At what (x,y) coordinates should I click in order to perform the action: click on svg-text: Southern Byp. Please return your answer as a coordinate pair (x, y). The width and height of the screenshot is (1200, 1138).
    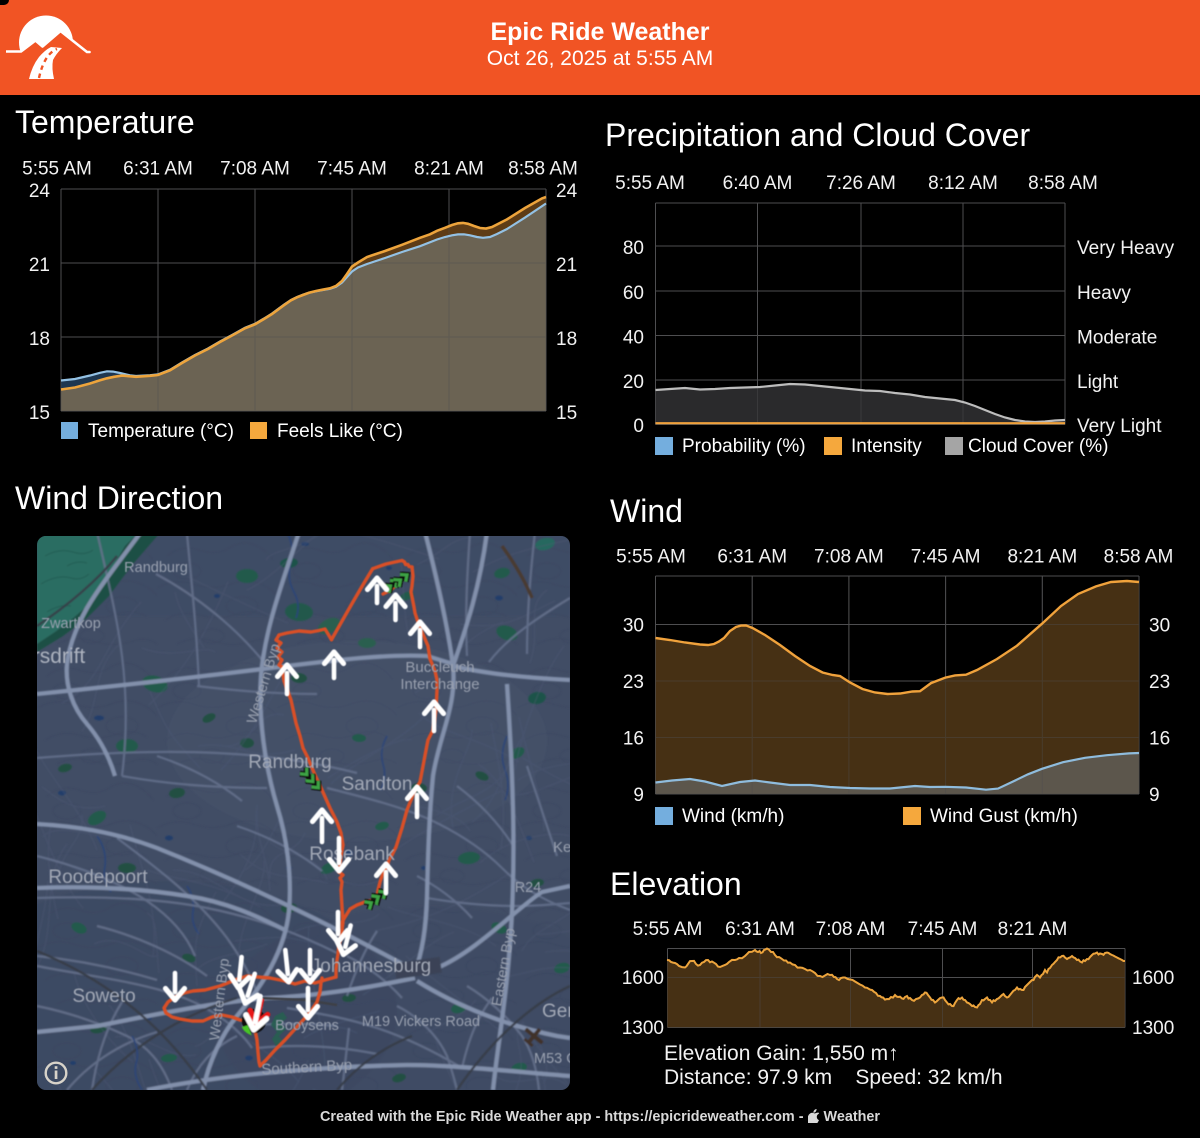
    Looking at the image, I should click on (307, 1068).